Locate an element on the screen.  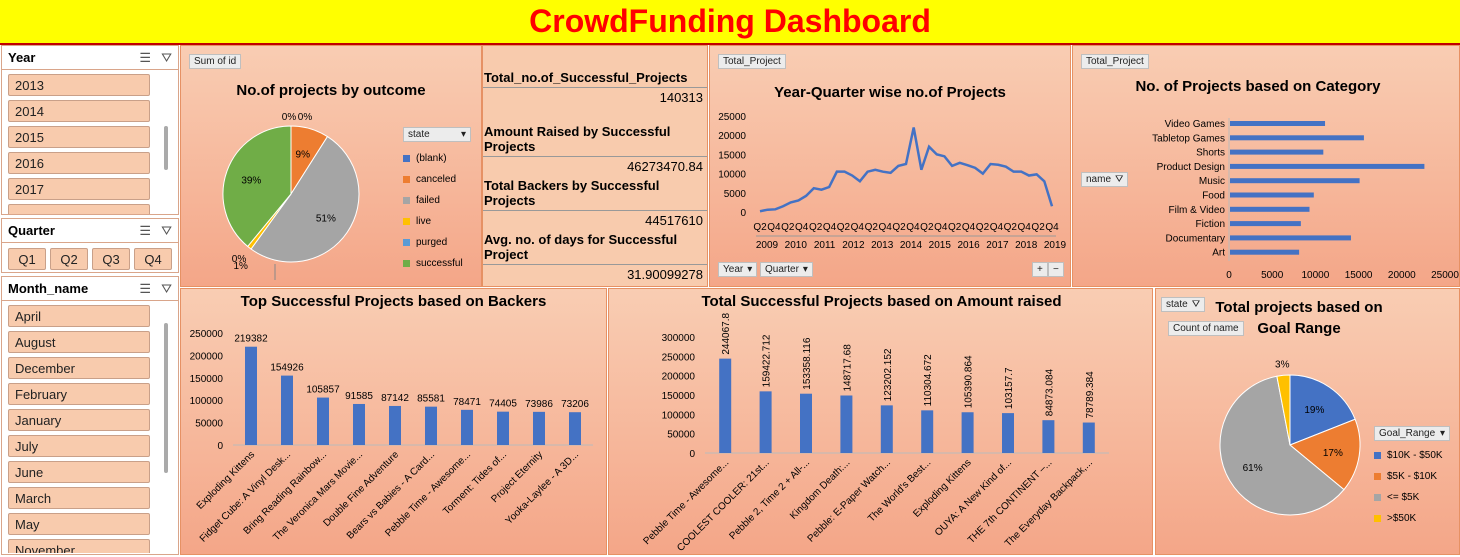
category-label: Food is located at coordinates (1213, 196).